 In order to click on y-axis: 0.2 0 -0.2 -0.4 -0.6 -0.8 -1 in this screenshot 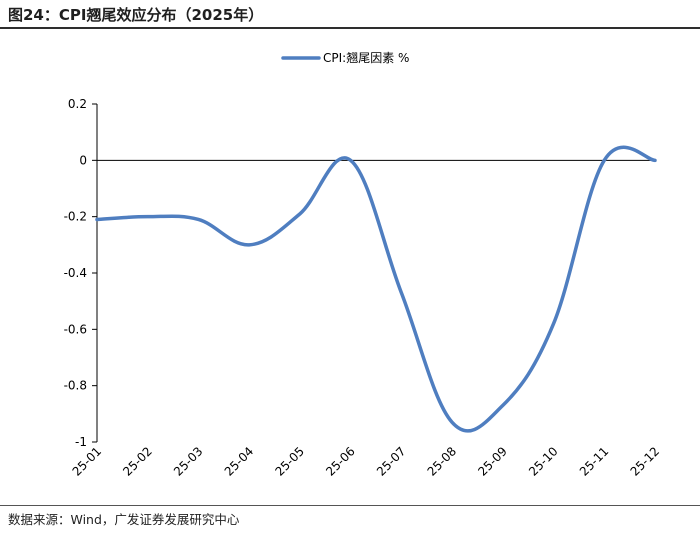, I will do `click(81, 273)`.